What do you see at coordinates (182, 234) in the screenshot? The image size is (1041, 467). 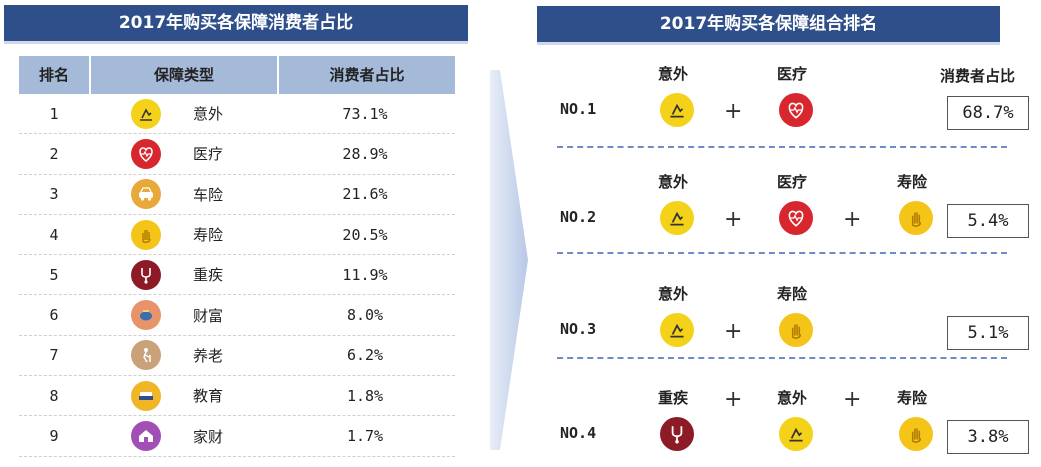 I see `type-cell: 寿险` at bounding box center [182, 234].